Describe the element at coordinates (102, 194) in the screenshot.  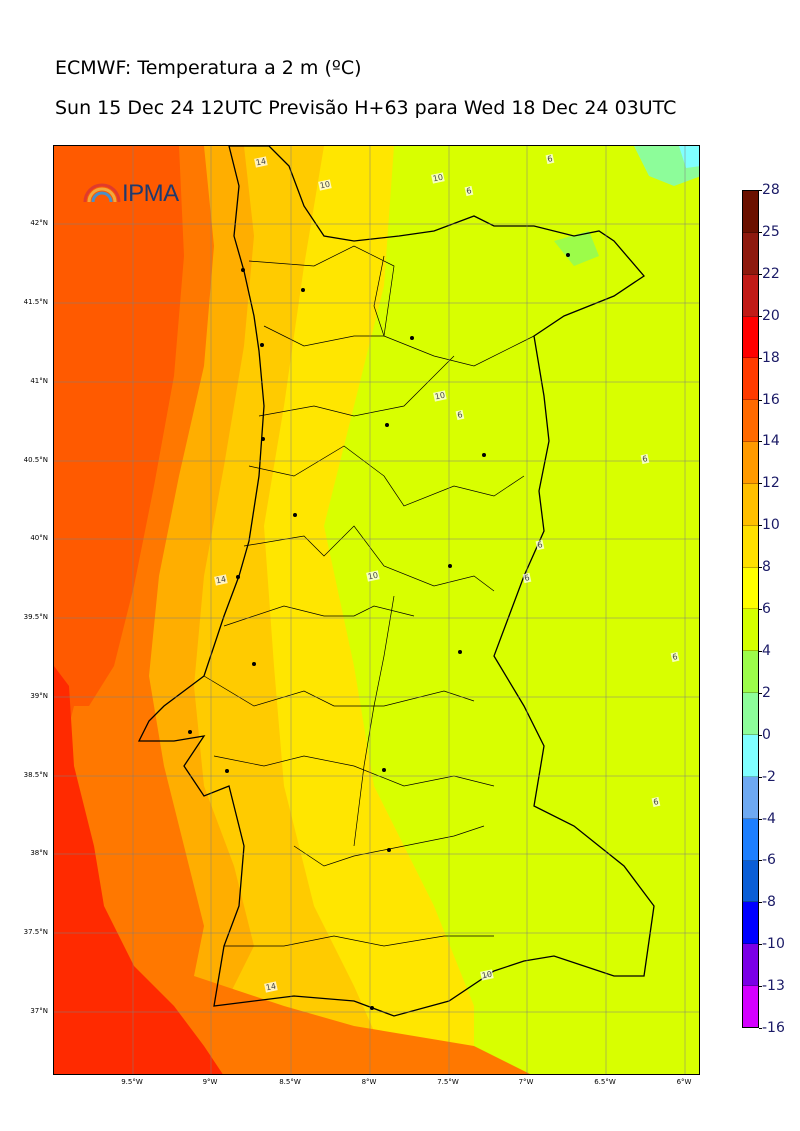
I see `rainbow-arc-icon` at that location.